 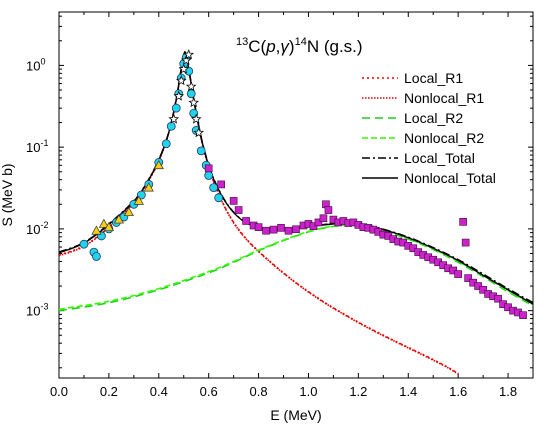 I want to click on title-comma: ,, so click(x=278, y=46).